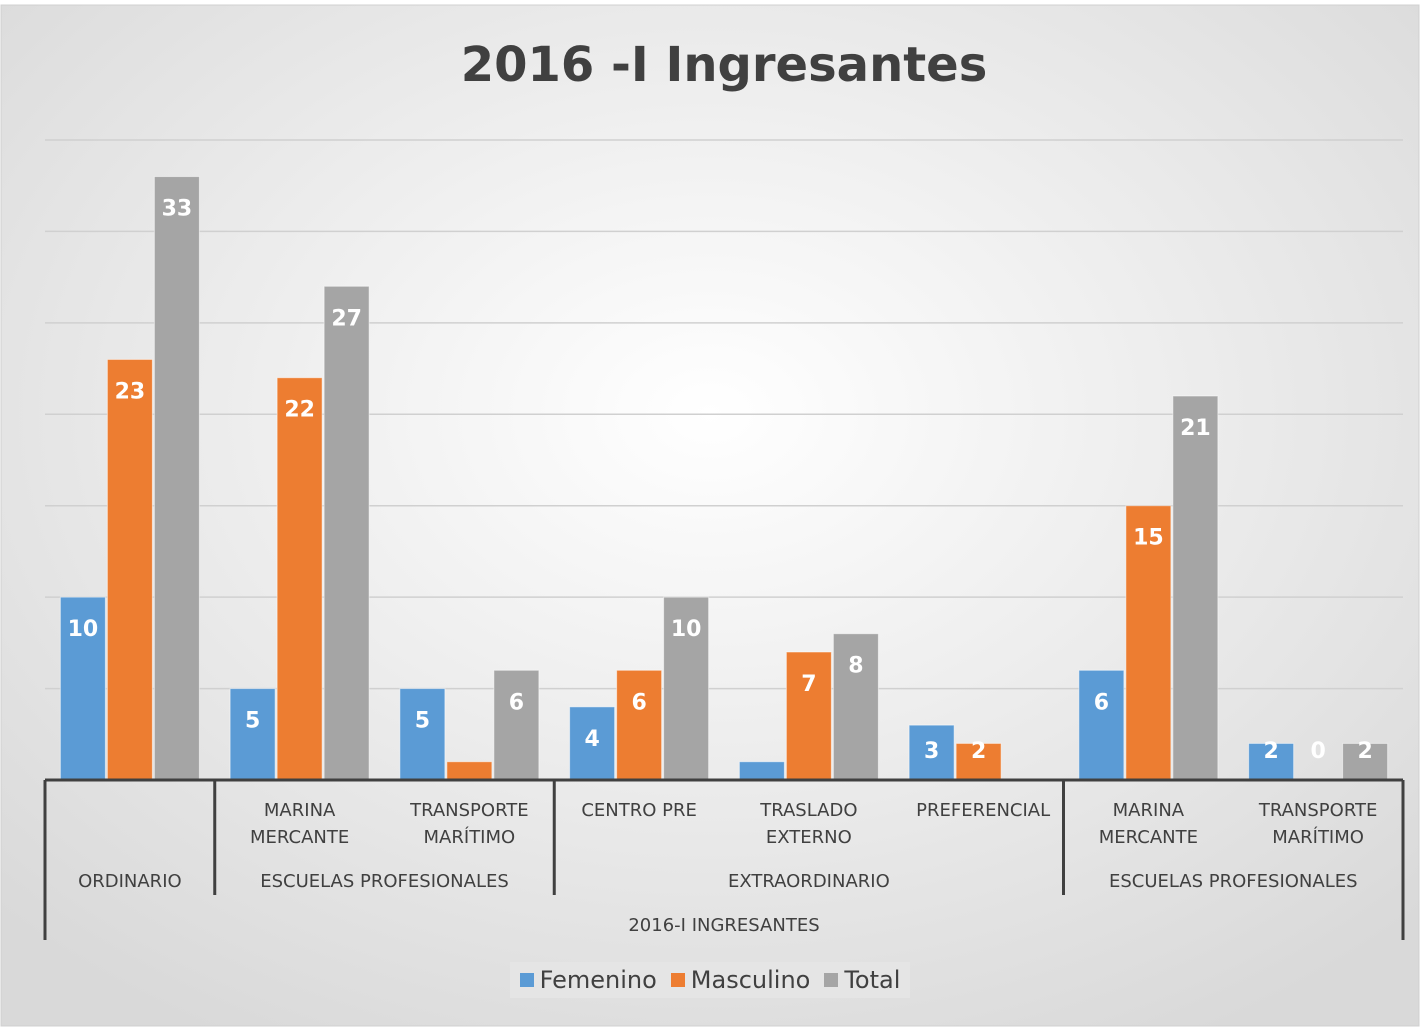 The height and width of the screenshot is (1028, 1420). What do you see at coordinates (639, 810) in the screenshot?
I see `x-tick-label: CENTRO PRE` at bounding box center [639, 810].